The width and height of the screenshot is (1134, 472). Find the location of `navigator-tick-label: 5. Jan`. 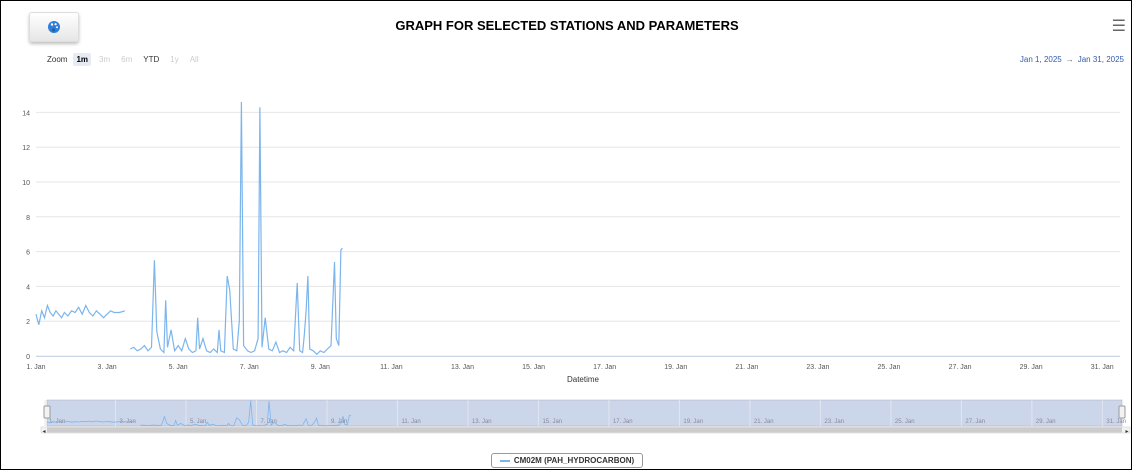

navigator-tick-label: 5. Jan is located at coordinates (198, 422).